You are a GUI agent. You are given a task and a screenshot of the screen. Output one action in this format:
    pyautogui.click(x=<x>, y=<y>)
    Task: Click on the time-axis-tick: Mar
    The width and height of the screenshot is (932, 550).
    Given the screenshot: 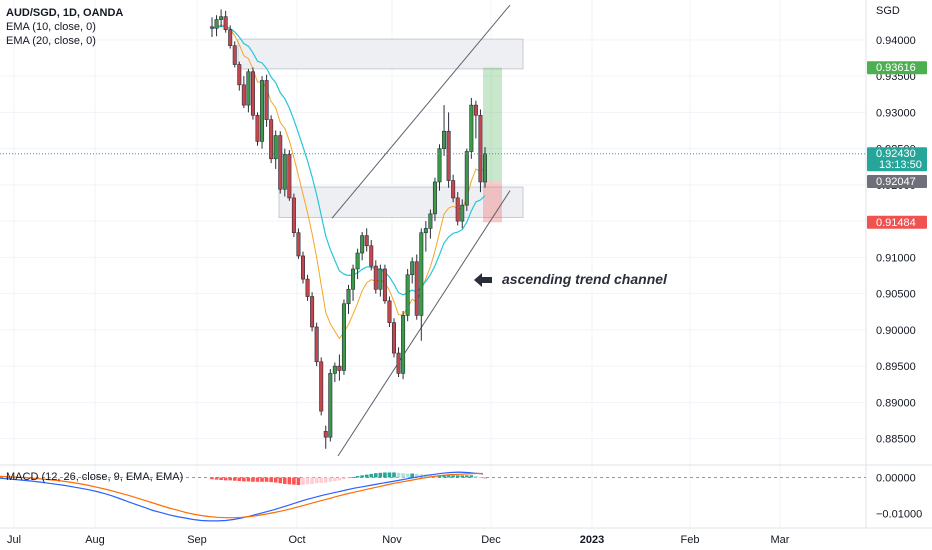 What is the action you would take?
    pyautogui.click(x=780, y=540)
    